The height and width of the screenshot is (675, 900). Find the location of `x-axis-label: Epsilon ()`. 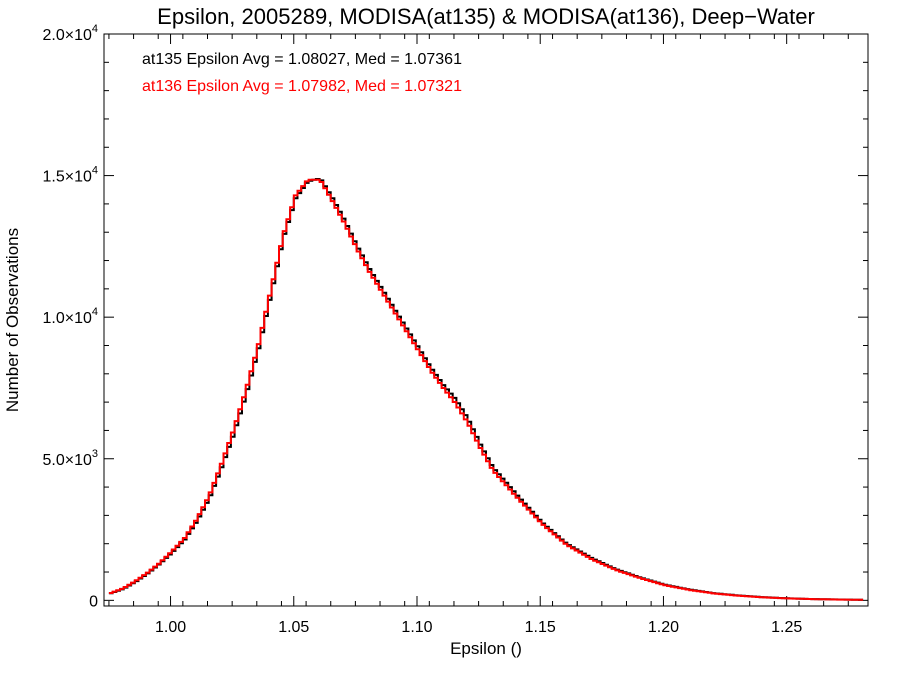

x-axis-label: Epsilon () is located at coordinates (486, 648).